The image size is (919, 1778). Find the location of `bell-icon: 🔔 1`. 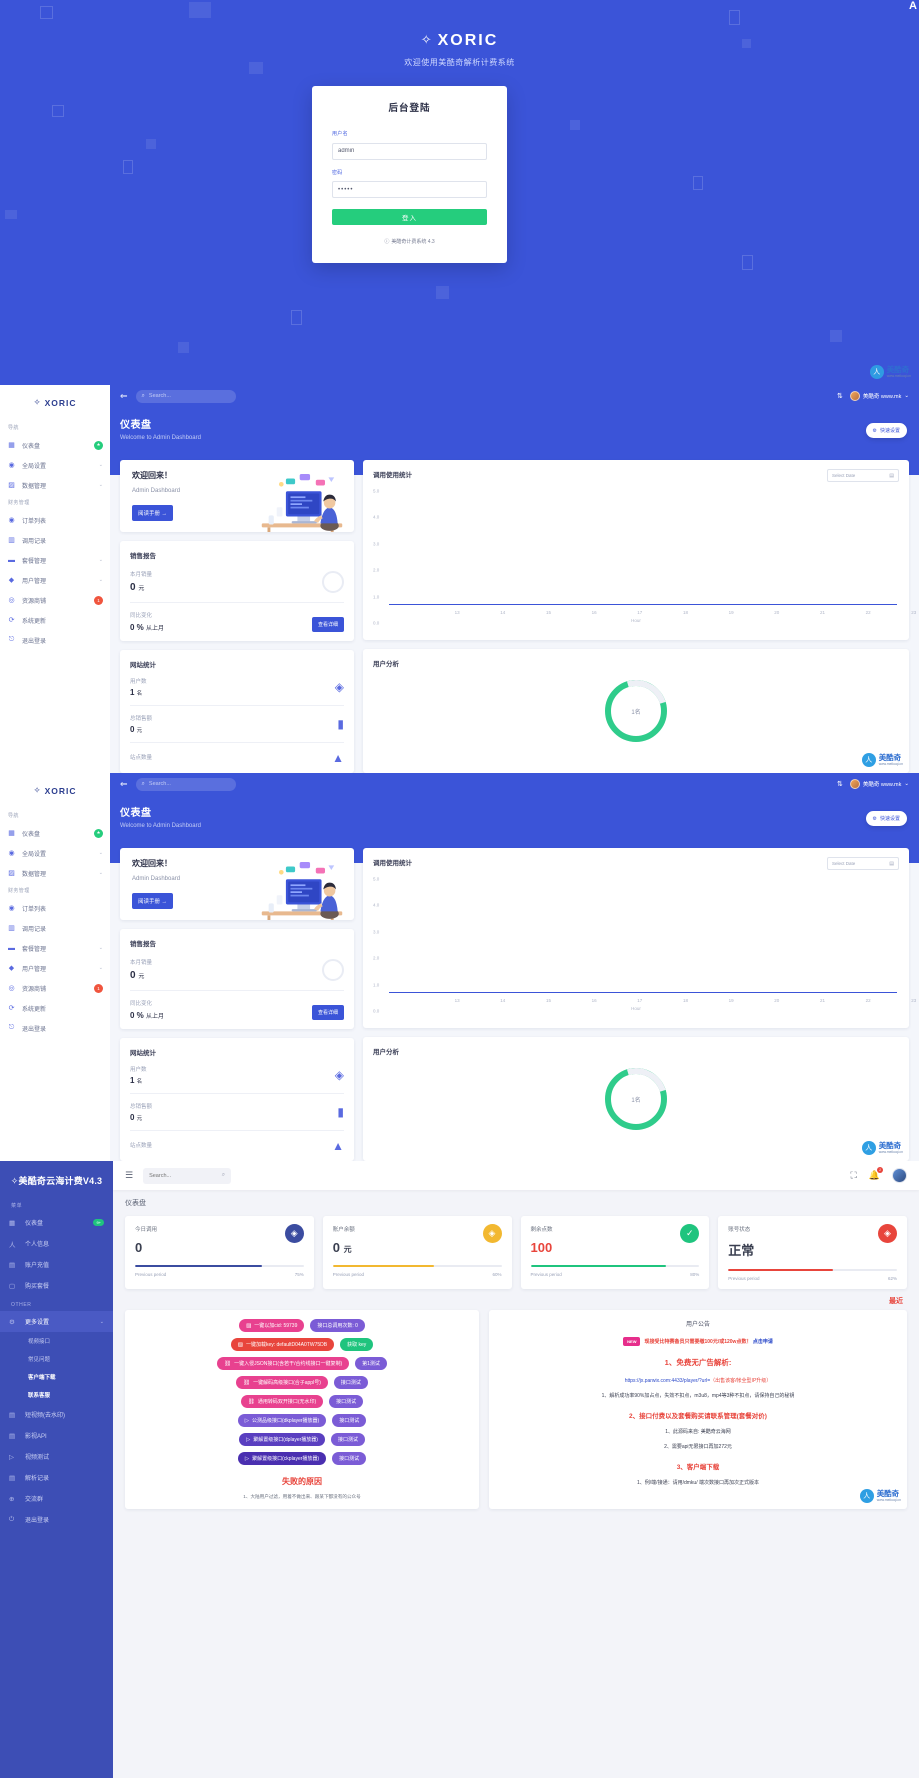

bell-icon: 🔔 1 is located at coordinates (876, 1174).